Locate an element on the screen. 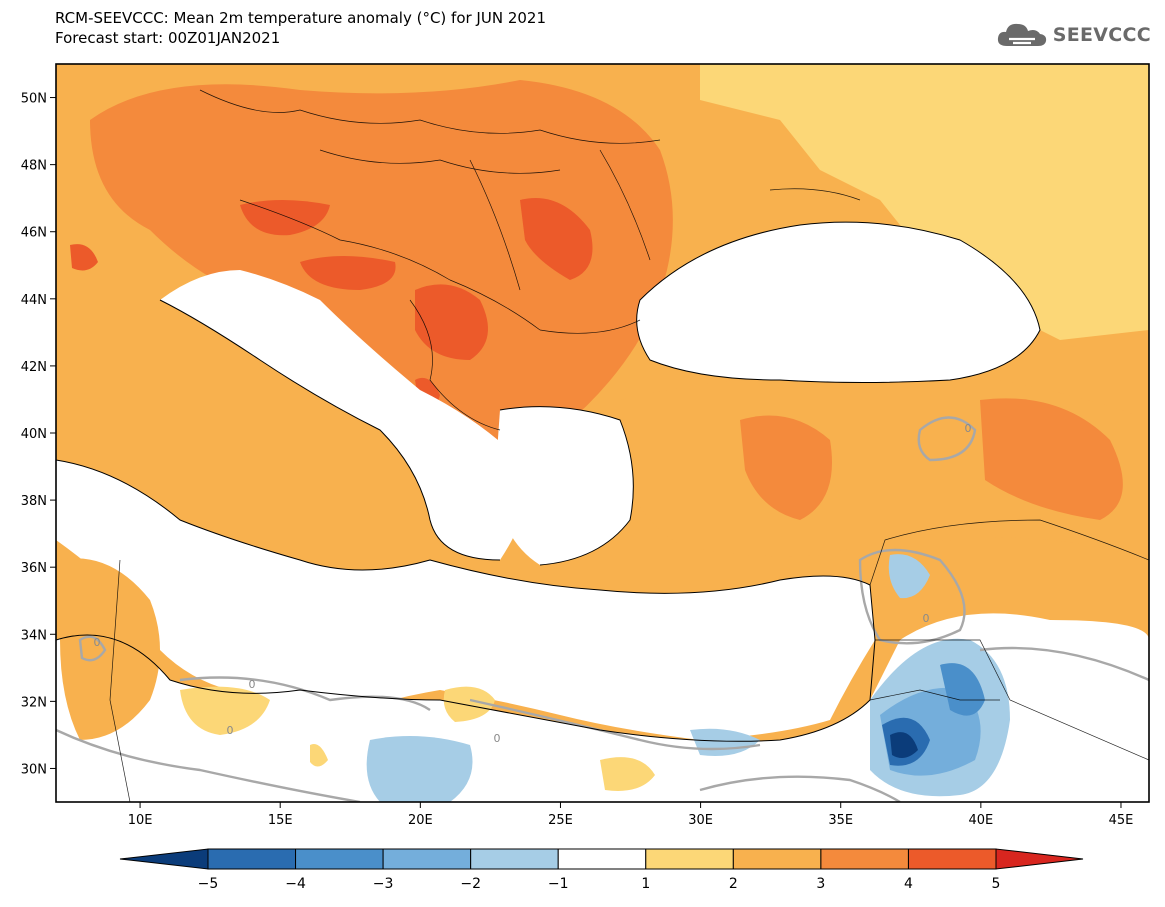 The height and width of the screenshot is (907, 1165). lat-tick-label: 36N is located at coordinates (34, 568).